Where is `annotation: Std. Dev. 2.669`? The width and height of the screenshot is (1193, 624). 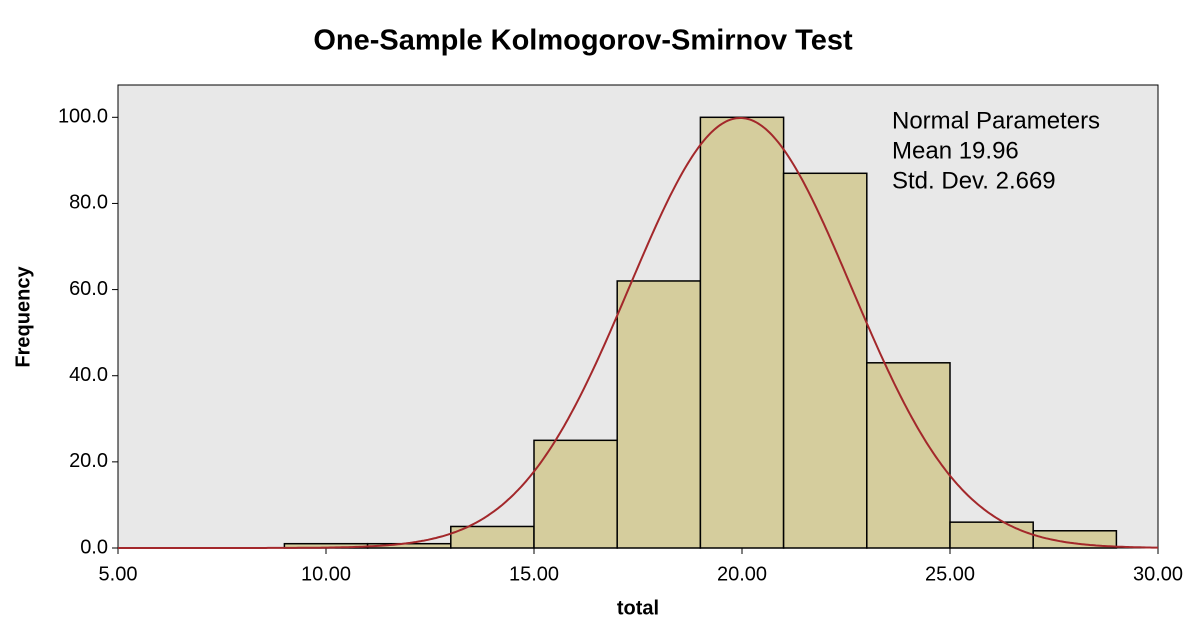
annotation: Std. Dev. 2.669 is located at coordinates (974, 180).